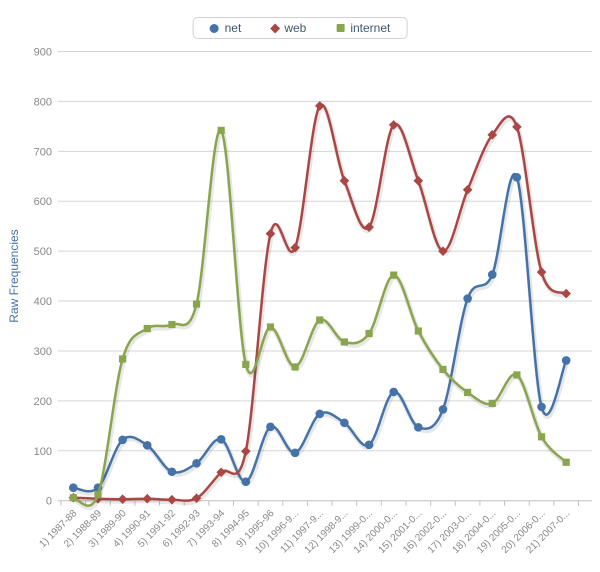  What do you see at coordinates (49, 502) in the screenshot?
I see `y-tick-label: 0` at bounding box center [49, 502].